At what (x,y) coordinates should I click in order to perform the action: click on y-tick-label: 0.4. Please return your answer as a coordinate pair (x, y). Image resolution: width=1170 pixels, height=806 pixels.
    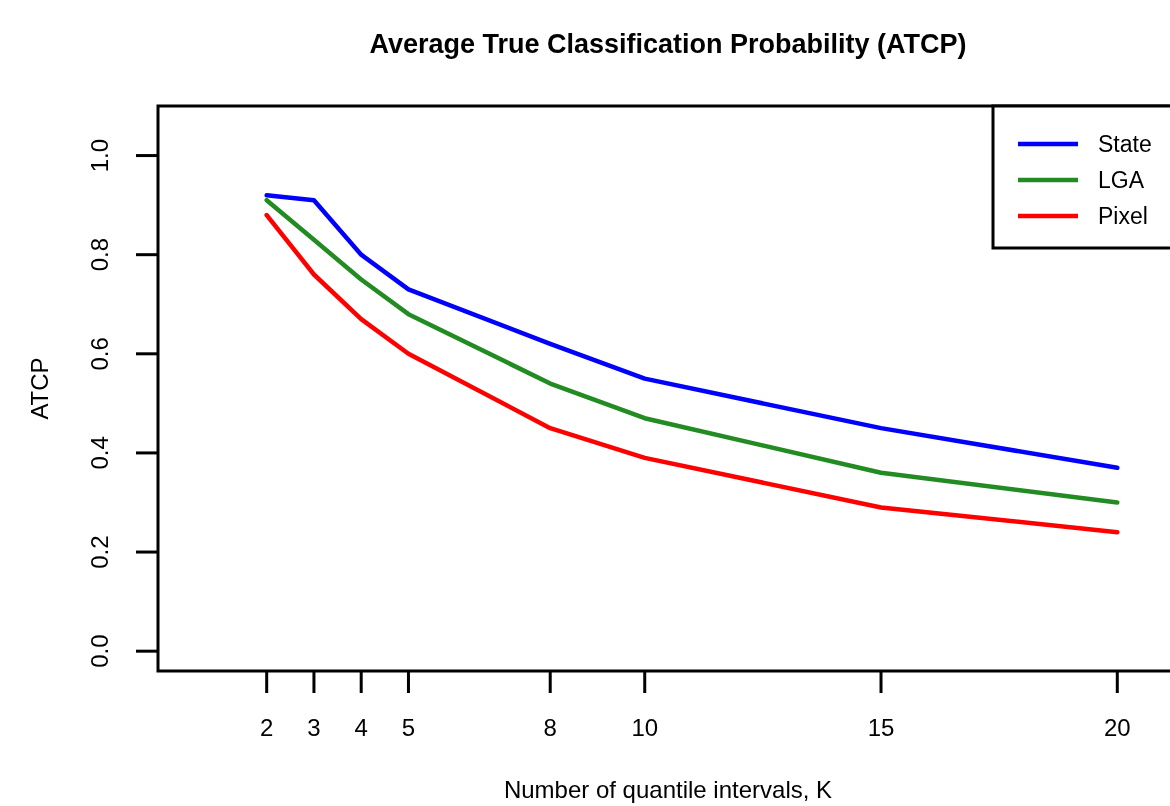
    Looking at the image, I should click on (99, 453).